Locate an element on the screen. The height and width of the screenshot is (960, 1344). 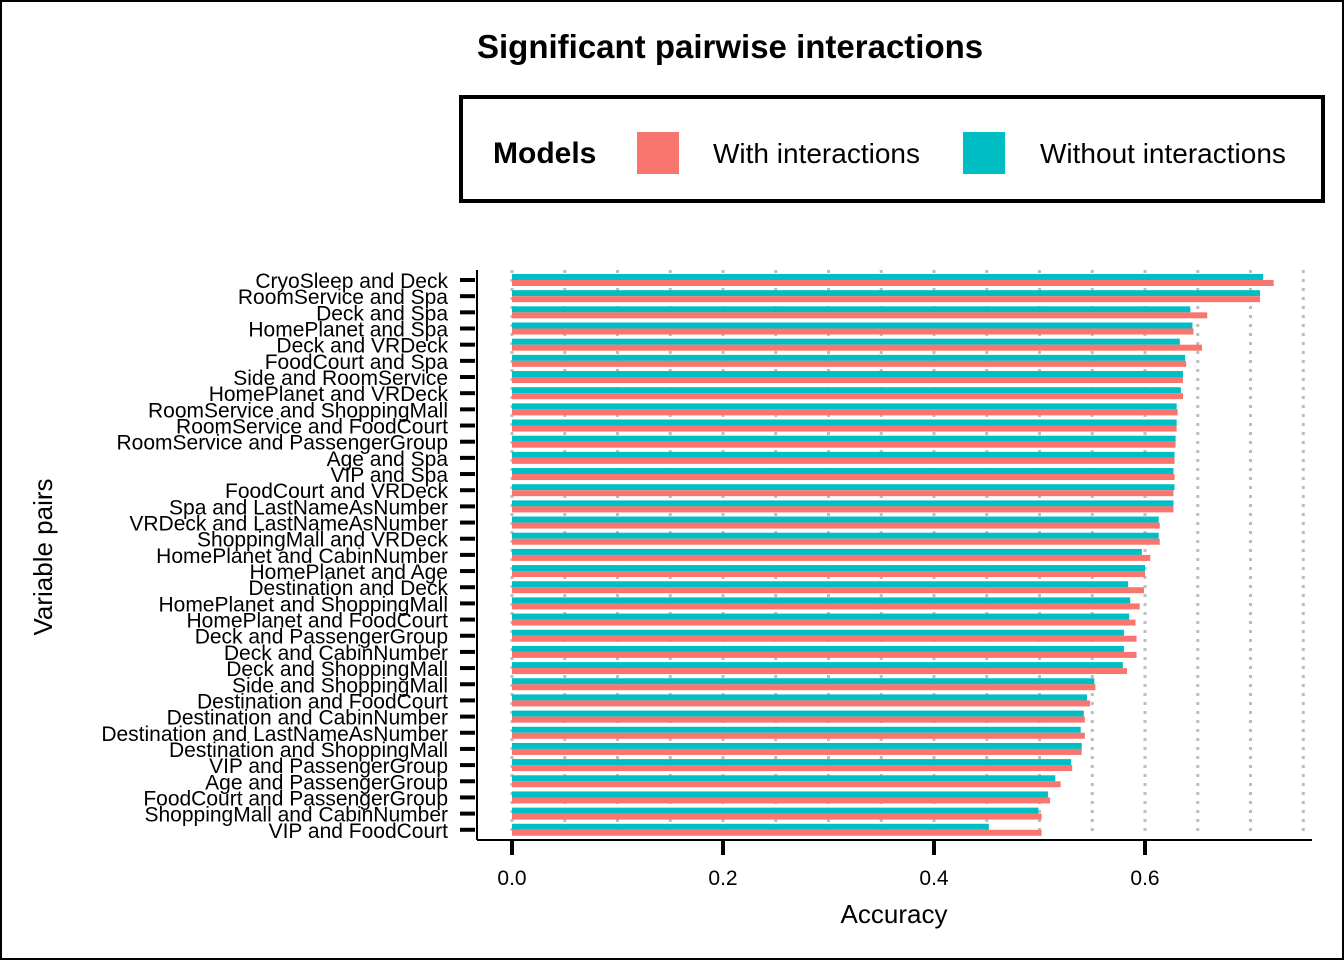
x-tick-label: 0.4 is located at coordinates (934, 878).